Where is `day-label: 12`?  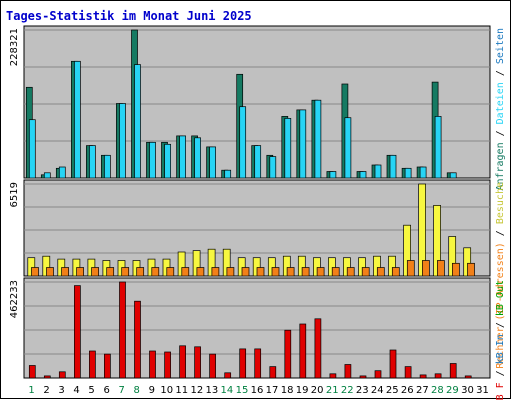
day-label: 12 is located at coordinates (197, 390).